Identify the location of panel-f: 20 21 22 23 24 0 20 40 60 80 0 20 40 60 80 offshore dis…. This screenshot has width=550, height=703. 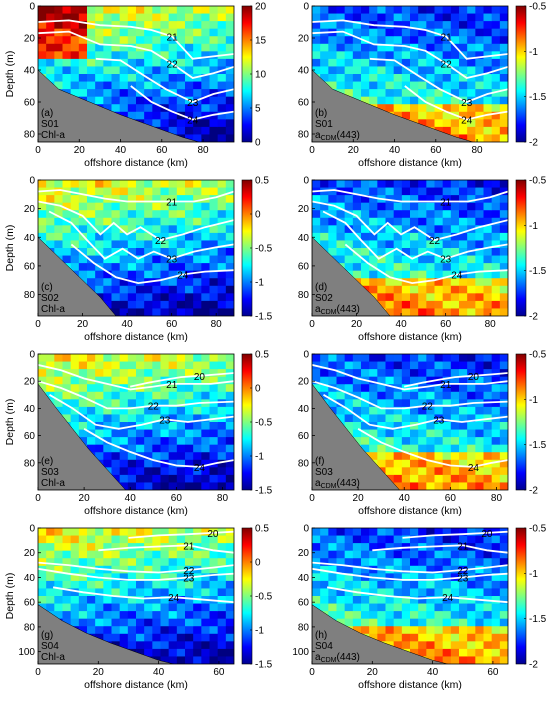
(422, 434).